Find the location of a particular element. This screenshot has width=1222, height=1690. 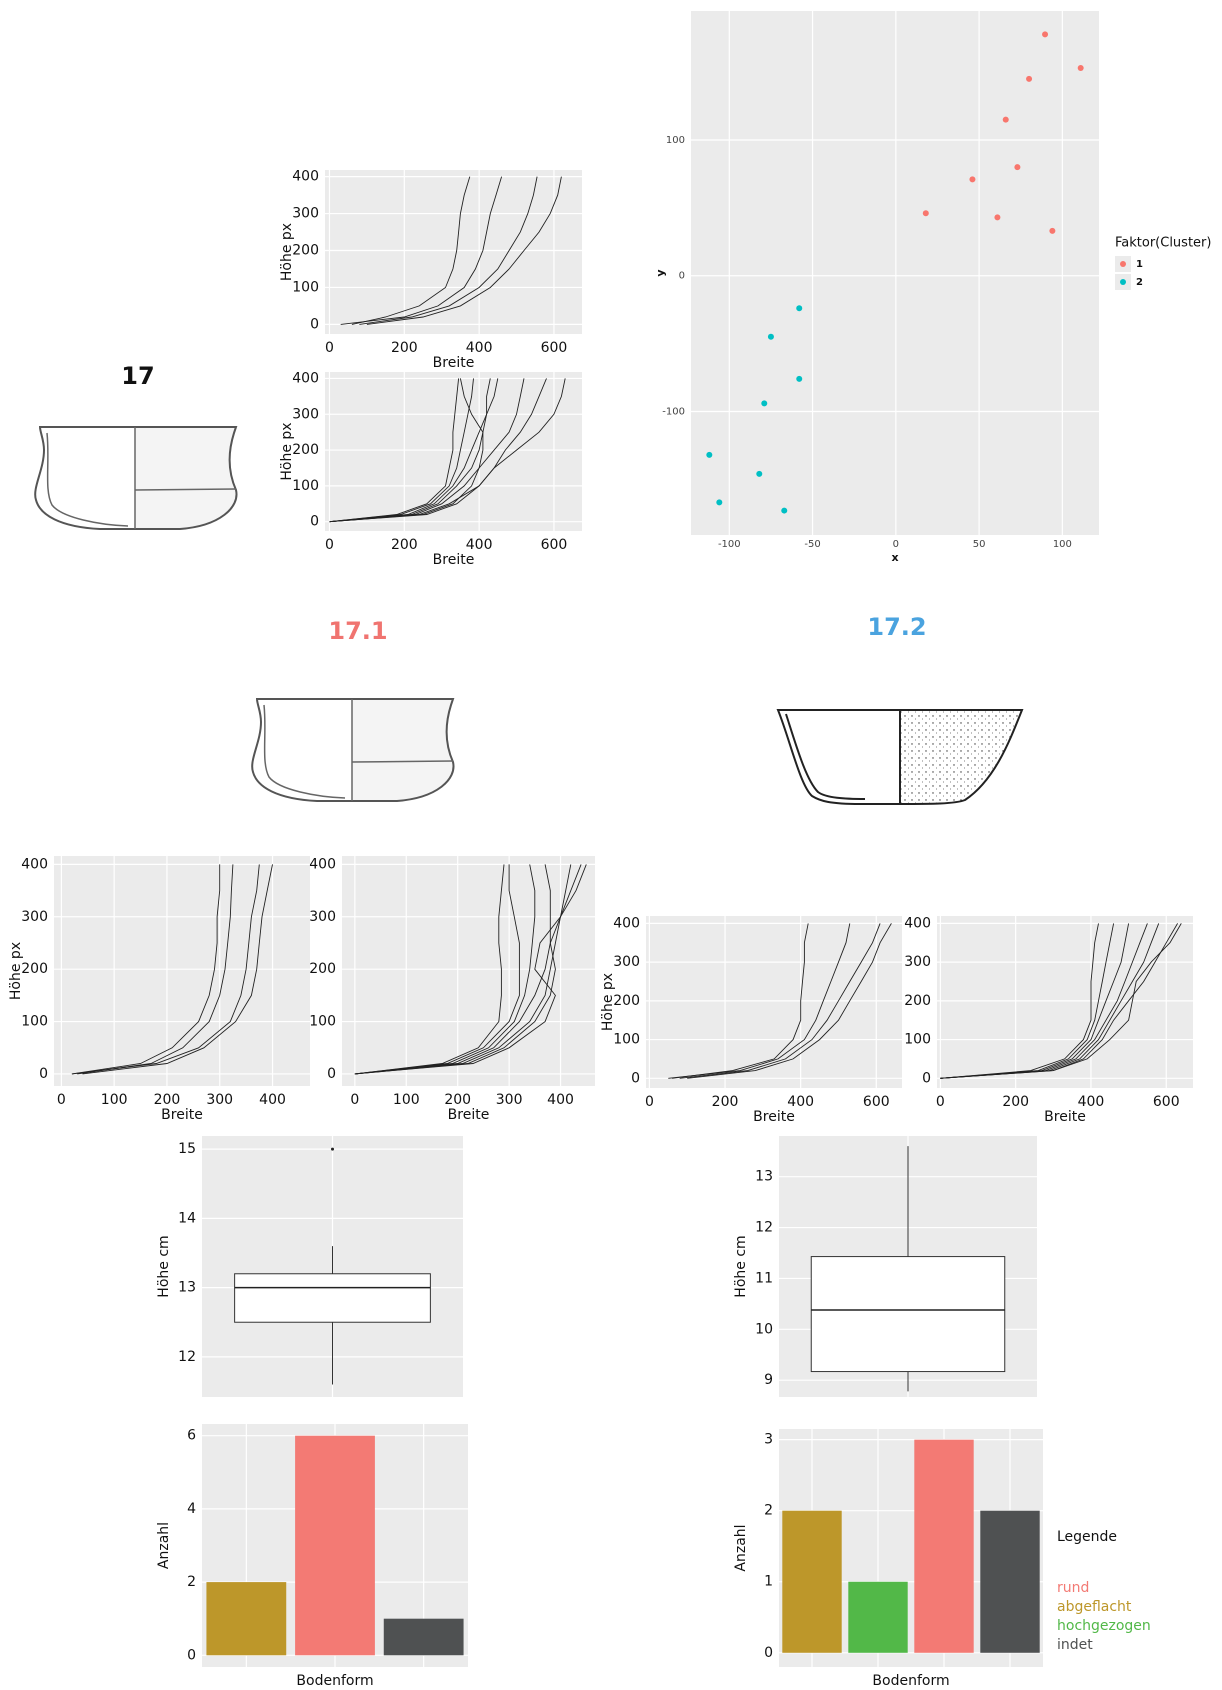

legend-title: Legende is located at coordinates (1087, 1537).